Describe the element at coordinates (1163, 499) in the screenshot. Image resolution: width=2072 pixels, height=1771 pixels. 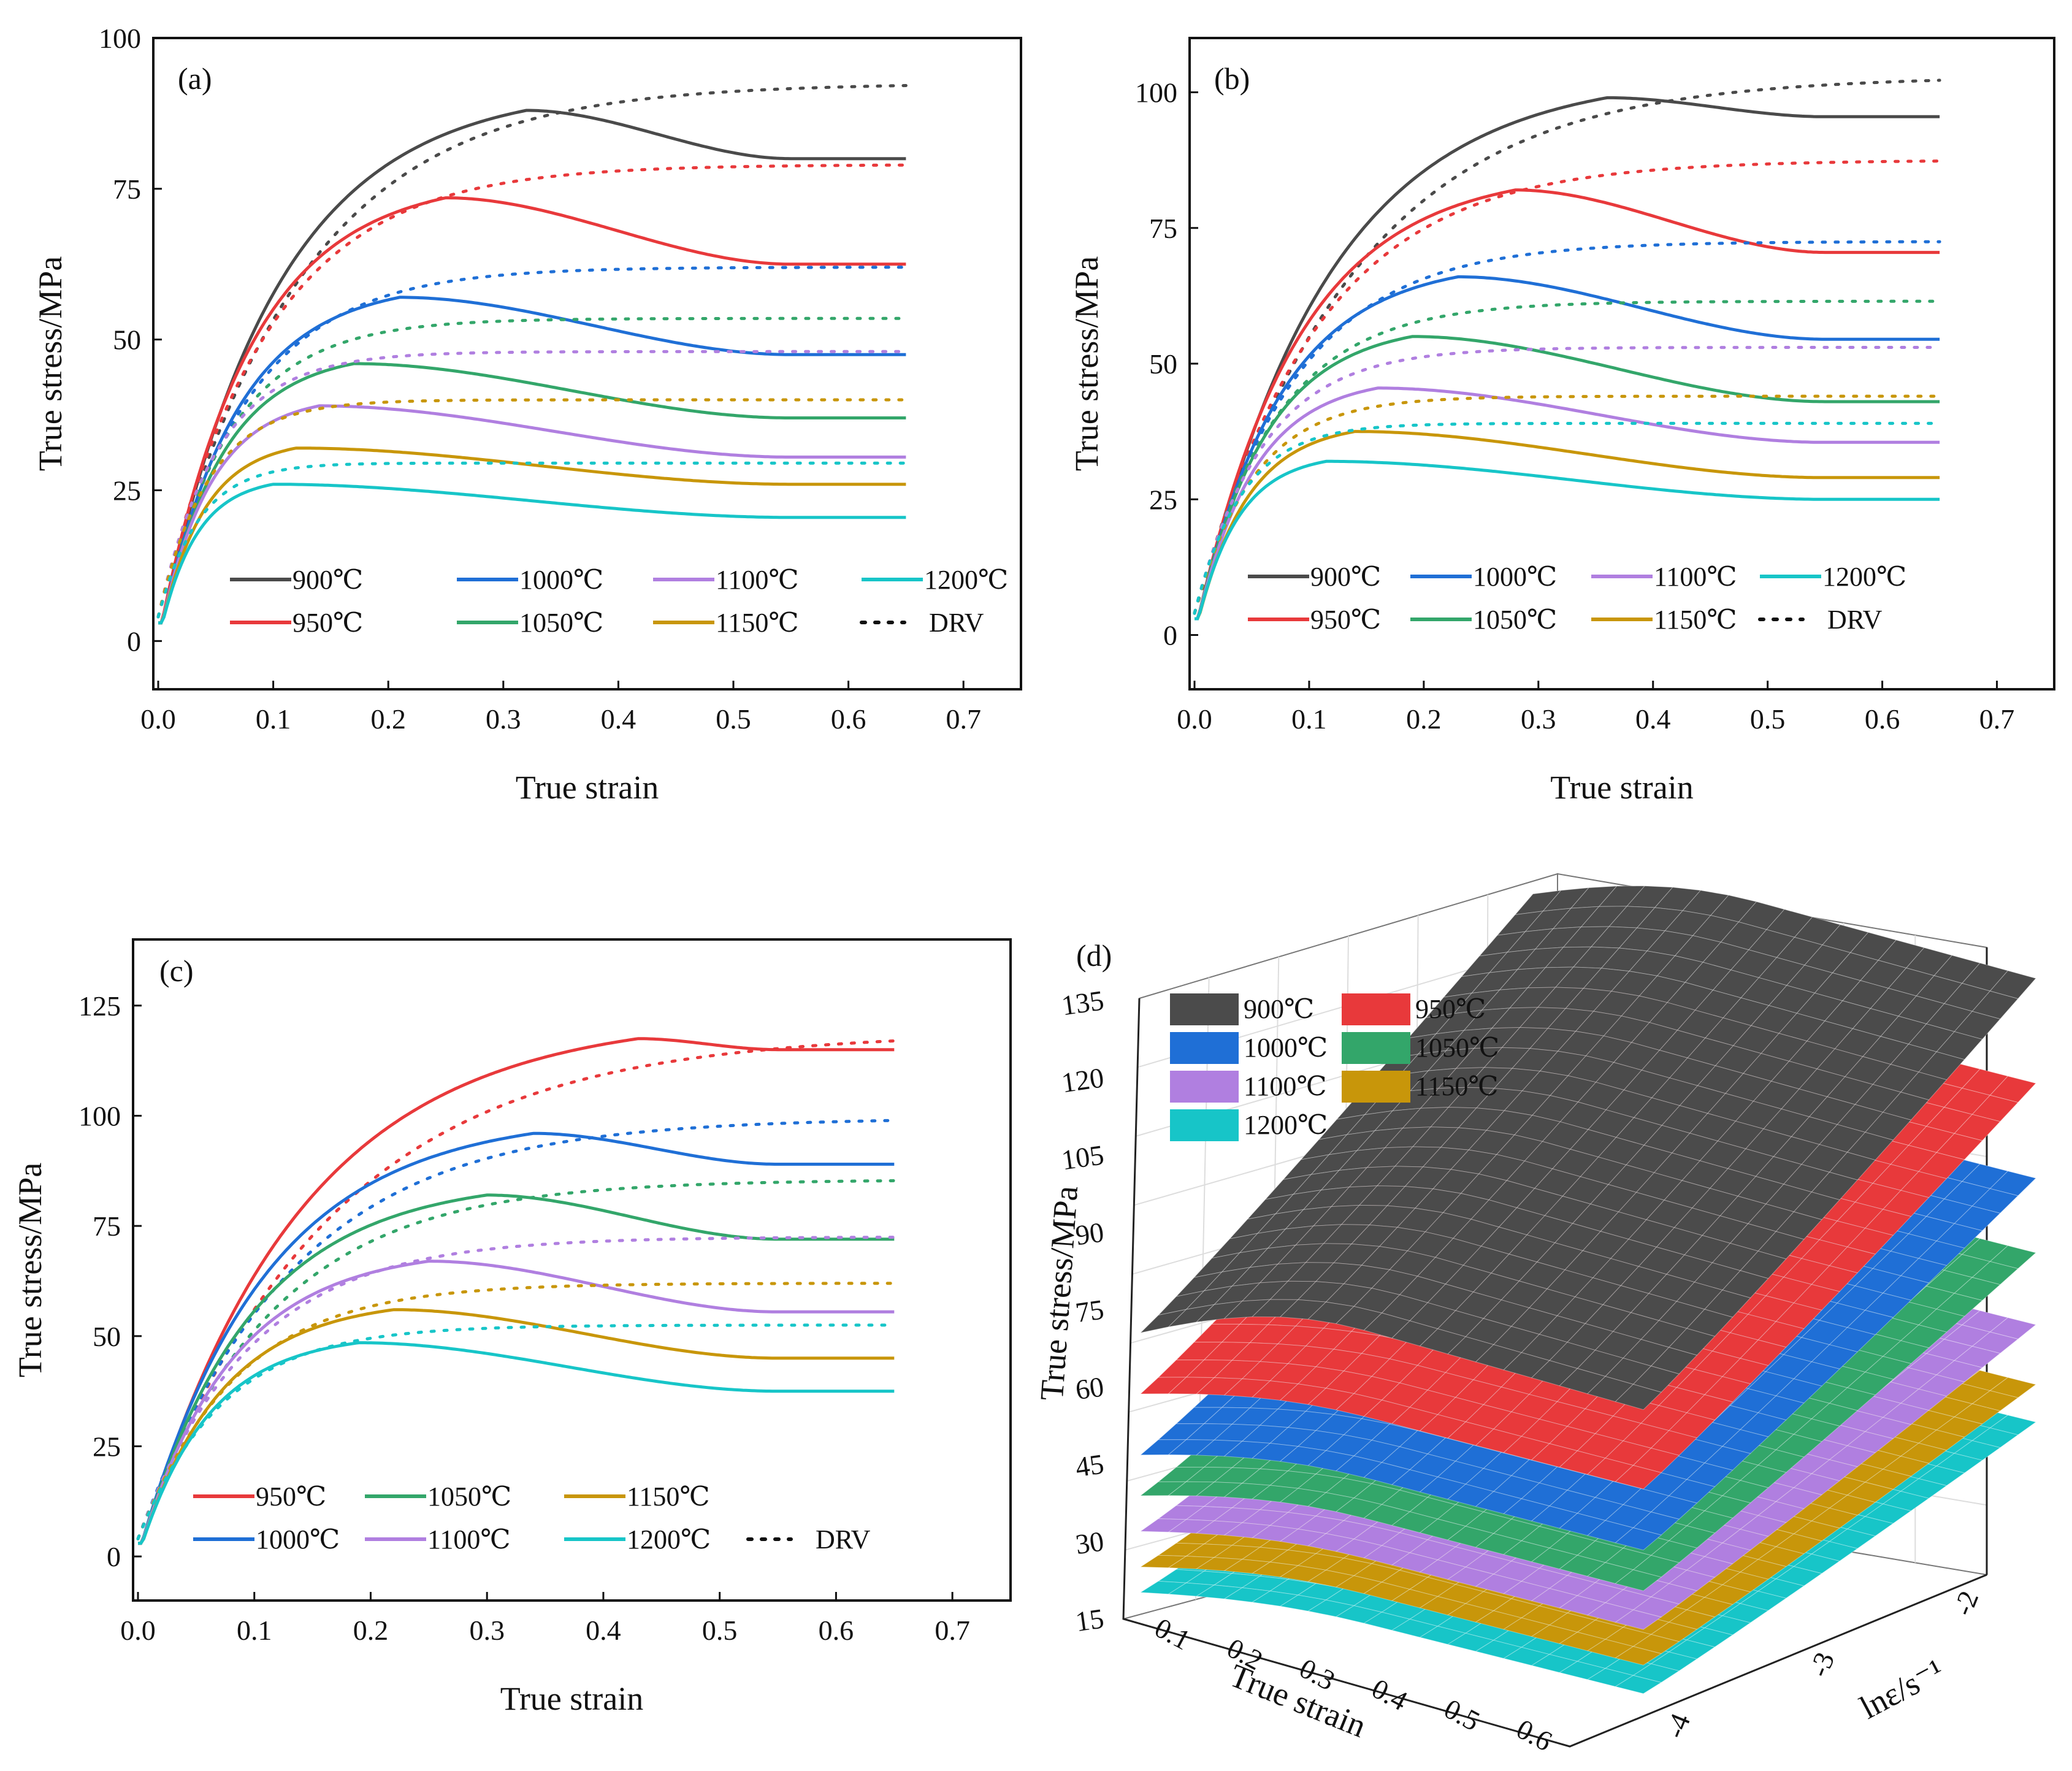
I see `y-tick-label: 25` at that location.